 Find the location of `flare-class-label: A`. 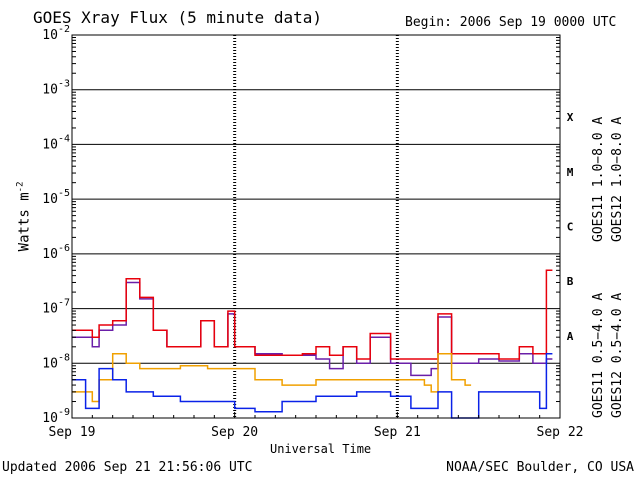

flare-class-label: A is located at coordinates (570, 336).